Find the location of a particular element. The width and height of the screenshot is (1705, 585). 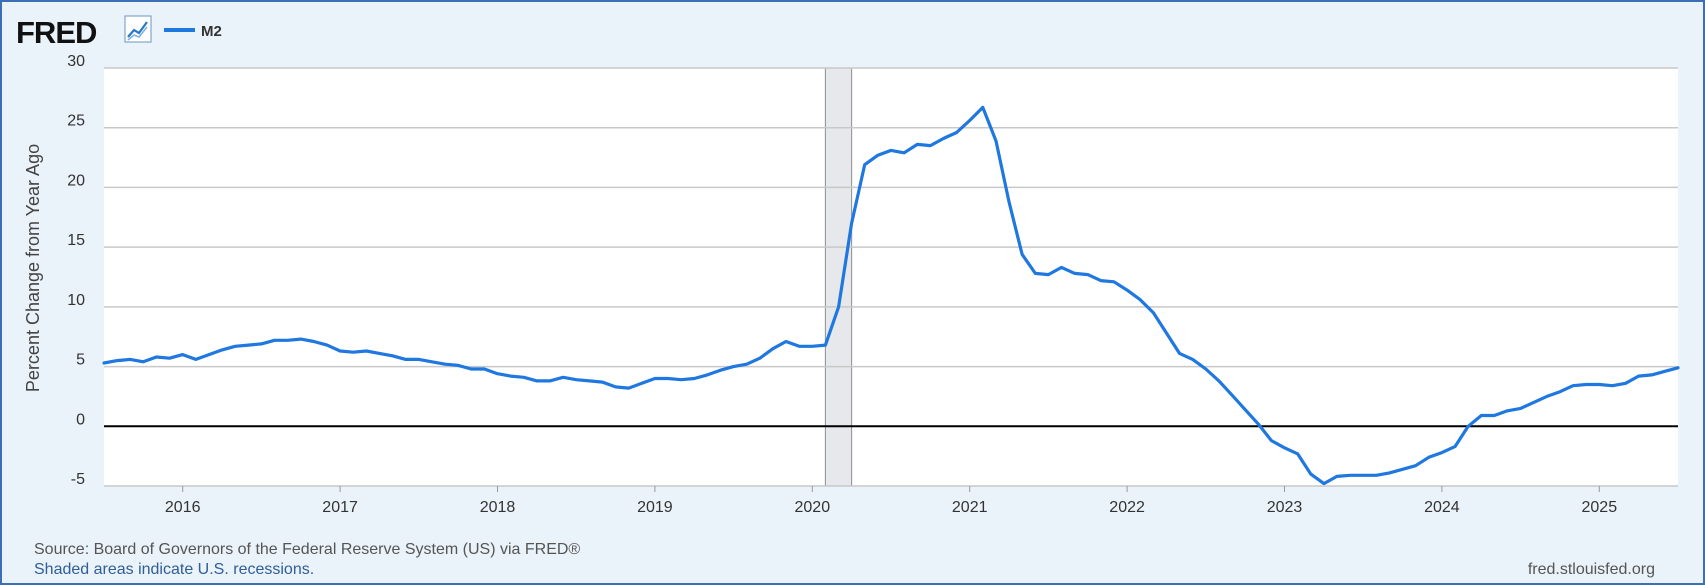

legend-label-m2: M2 is located at coordinates (211, 31).